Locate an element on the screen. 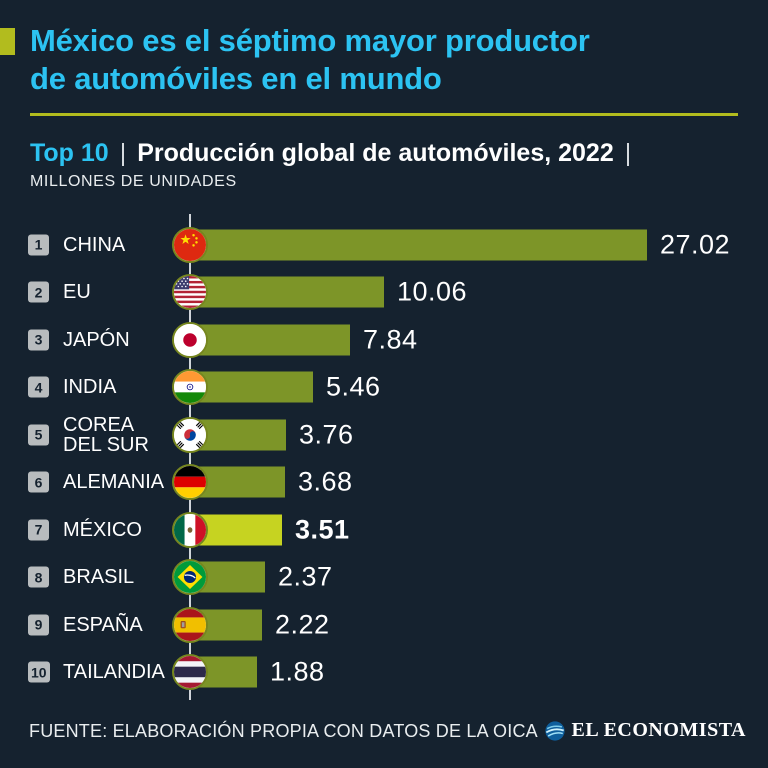 Image resolution: width=768 pixels, height=768 pixels. rank-number: 4 is located at coordinates (38, 387).